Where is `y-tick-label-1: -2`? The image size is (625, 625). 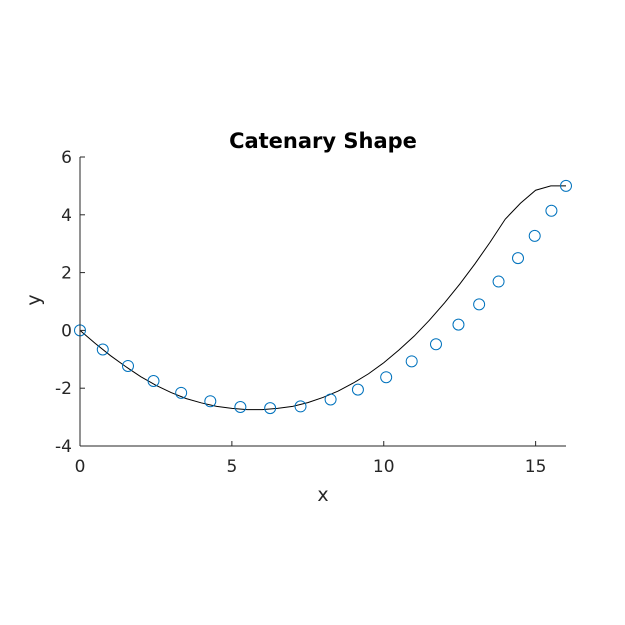 y-tick-label-1: -2 is located at coordinates (63, 389).